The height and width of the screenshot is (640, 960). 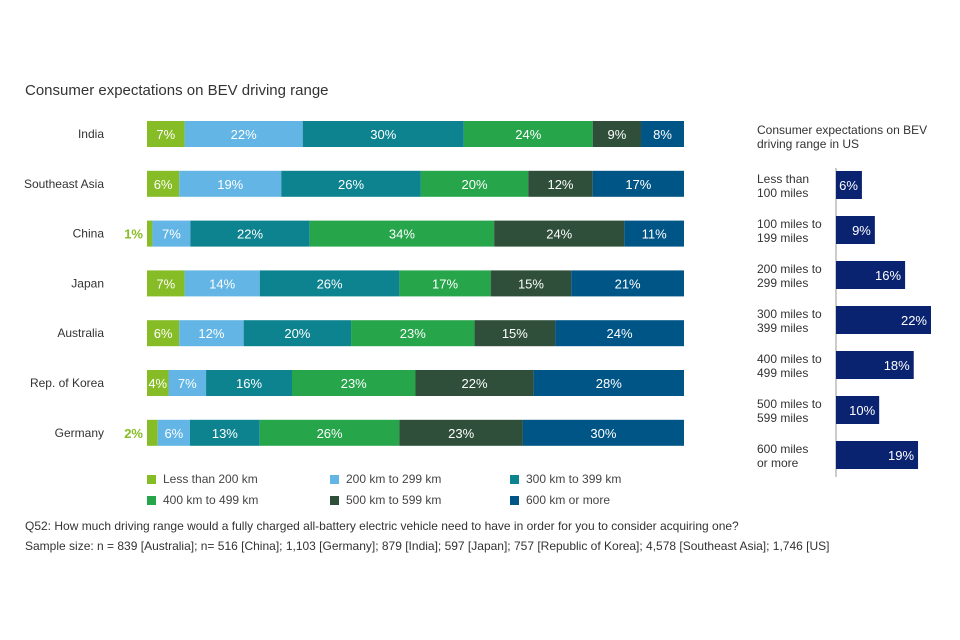 What do you see at coordinates (883, 320) in the screenshot?
I see `us-bar-300-miles-to-399-miles` at bounding box center [883, 320].